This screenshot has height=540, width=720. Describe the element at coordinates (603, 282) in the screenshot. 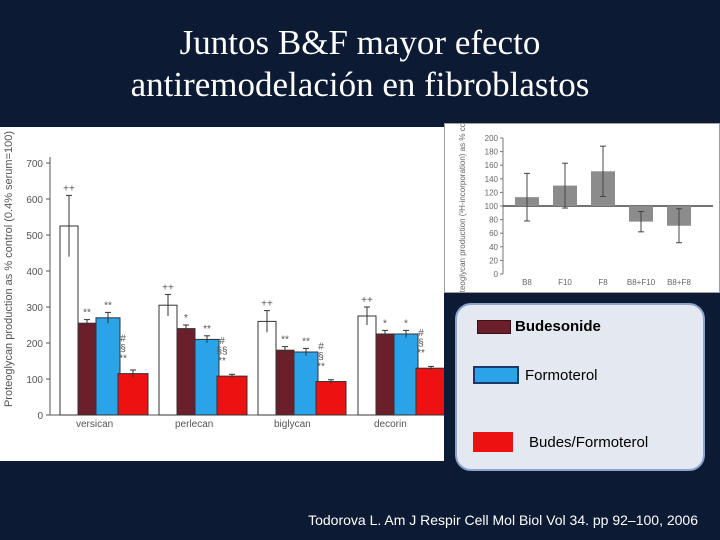

I see `right-category-label-F8: F8` at that location.